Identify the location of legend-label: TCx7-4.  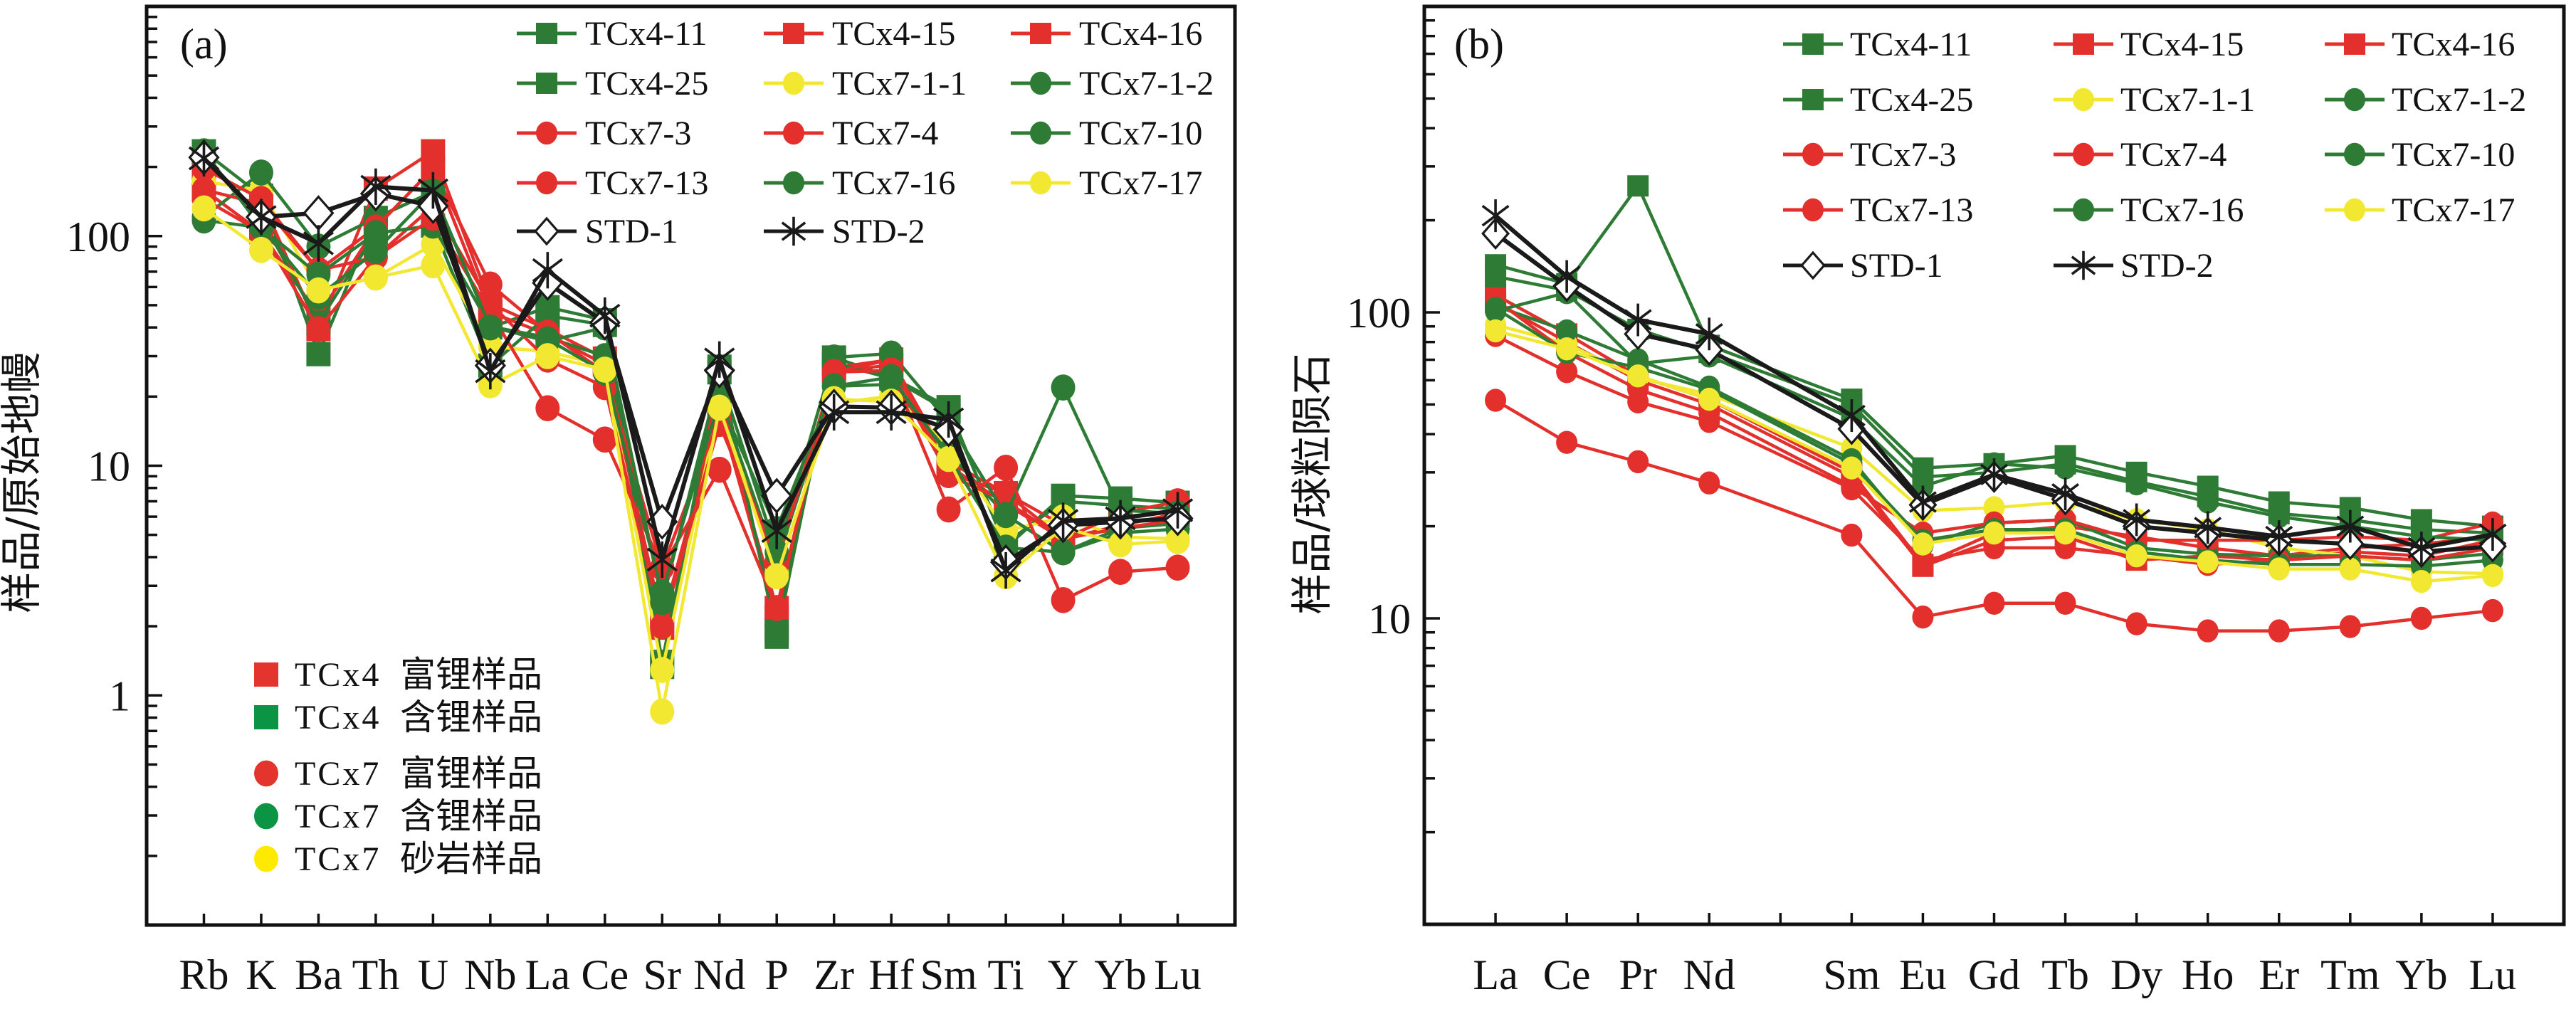
(2173, 155).